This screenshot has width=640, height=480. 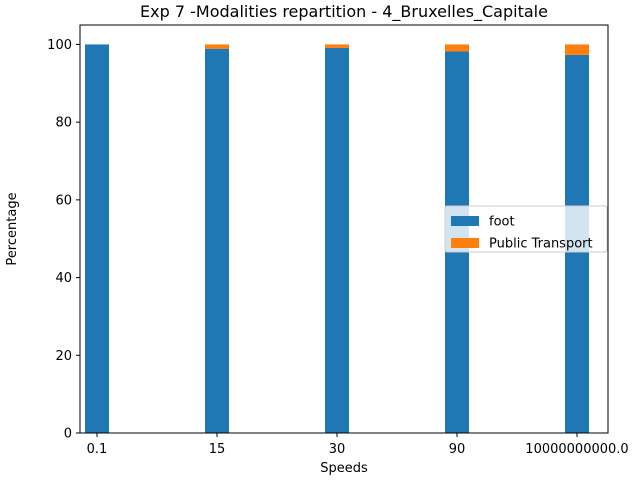 I want to click on x-tick-label: 30, so click(x=337, y=449).